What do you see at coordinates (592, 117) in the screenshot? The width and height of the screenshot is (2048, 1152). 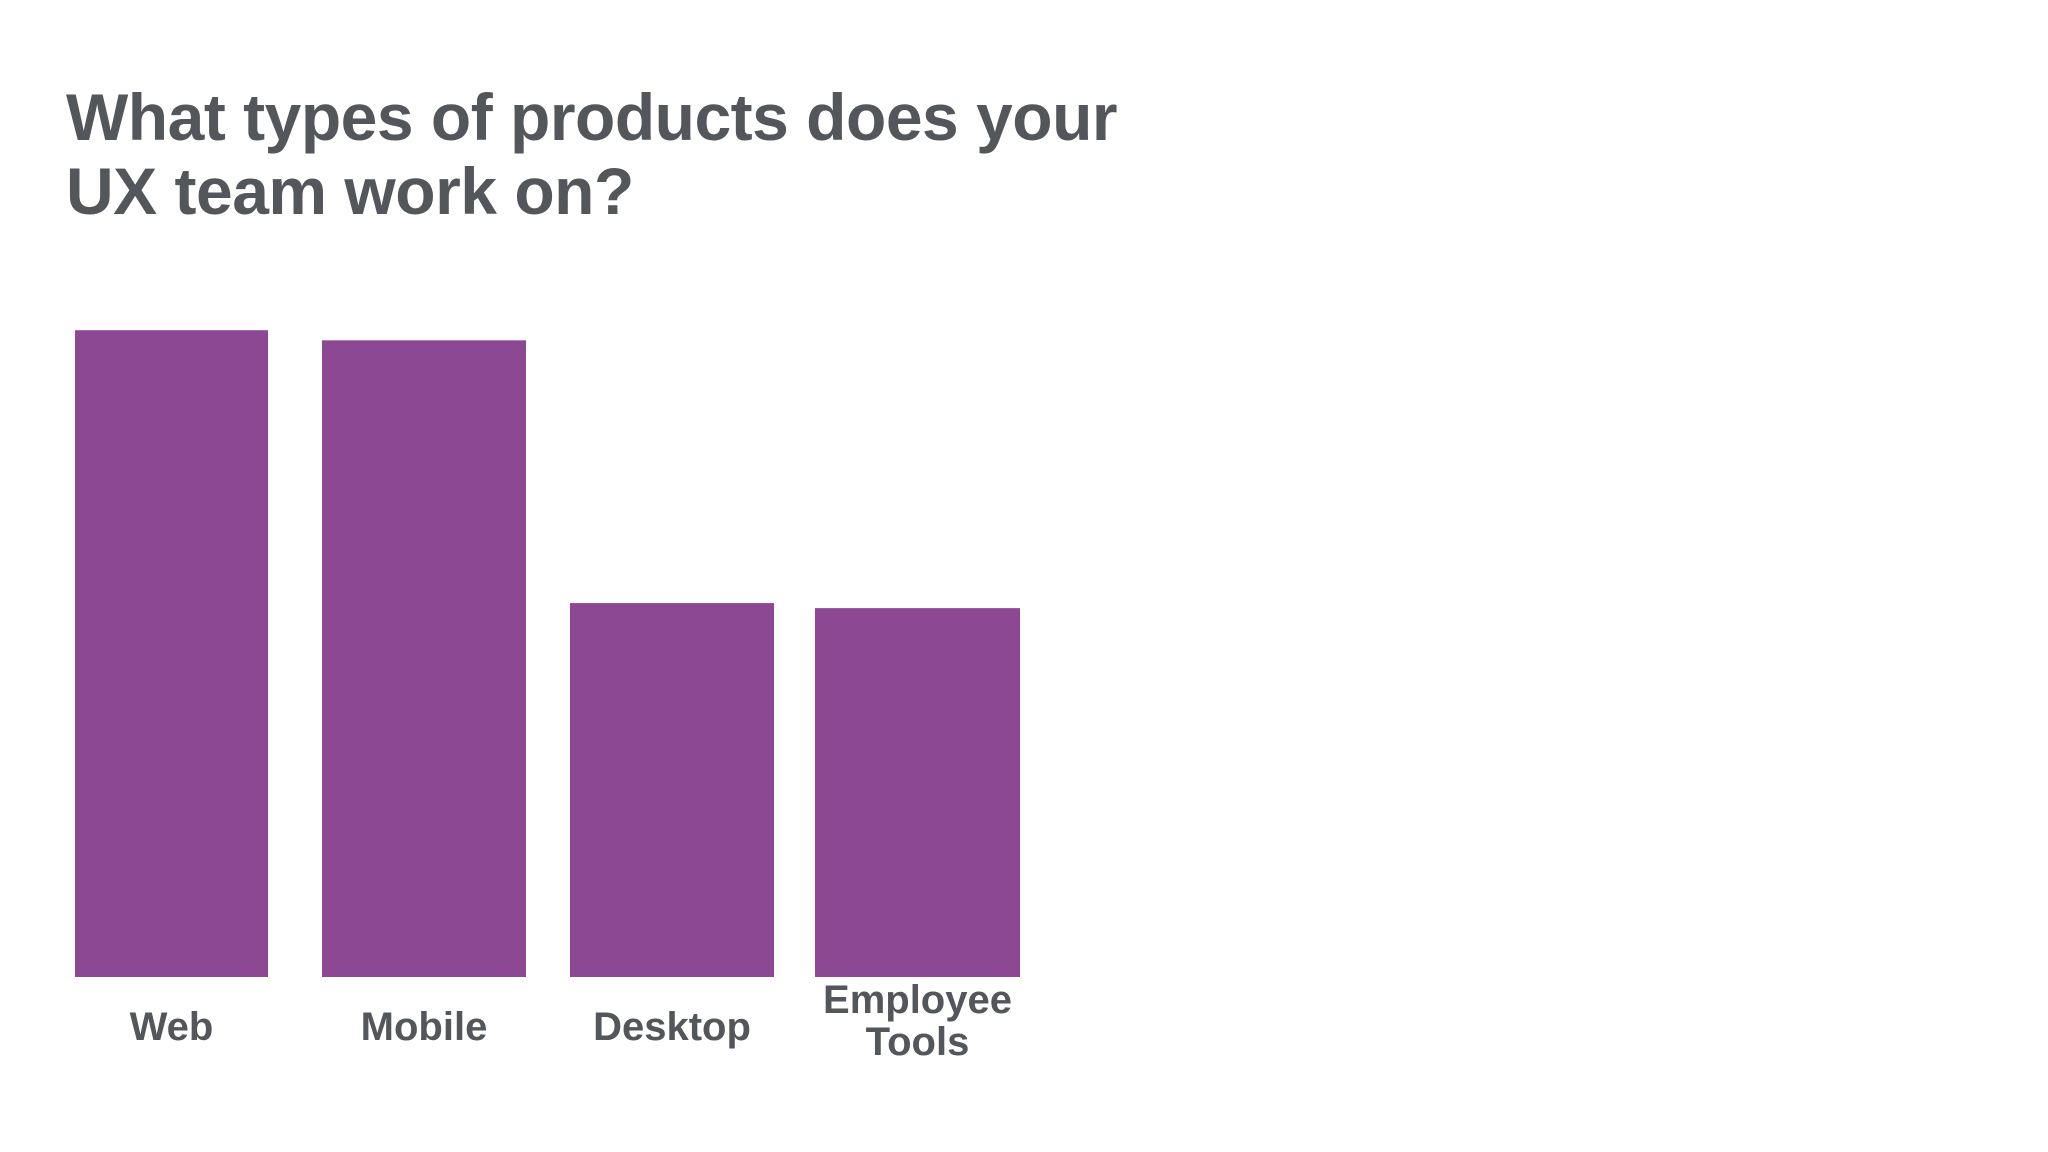 I see `chart-title-line-1: What types of products does your` at bounding box center [592, 117].